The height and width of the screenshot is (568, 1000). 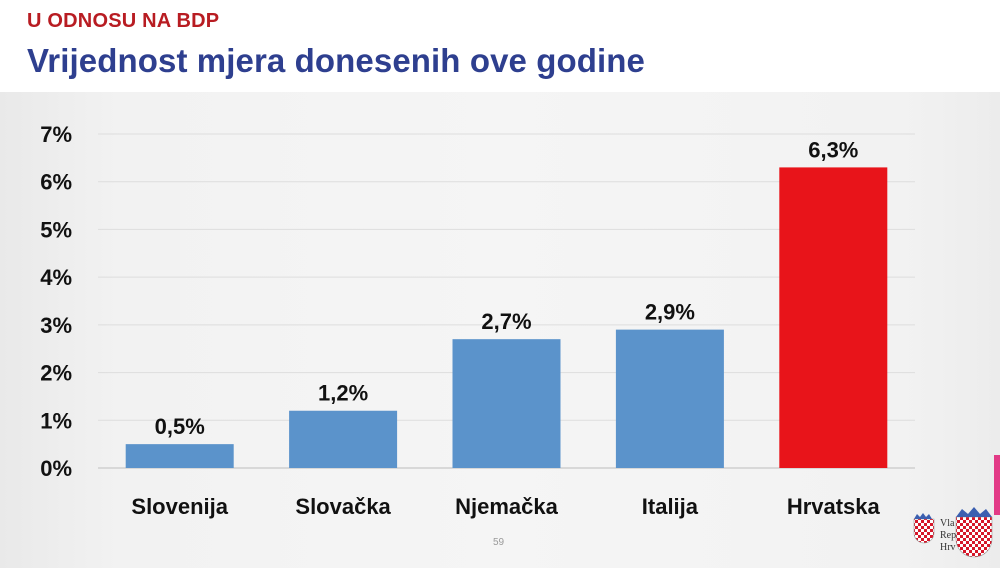 I want to click on y-tick-label: 3%, so click(x=56, y=325).